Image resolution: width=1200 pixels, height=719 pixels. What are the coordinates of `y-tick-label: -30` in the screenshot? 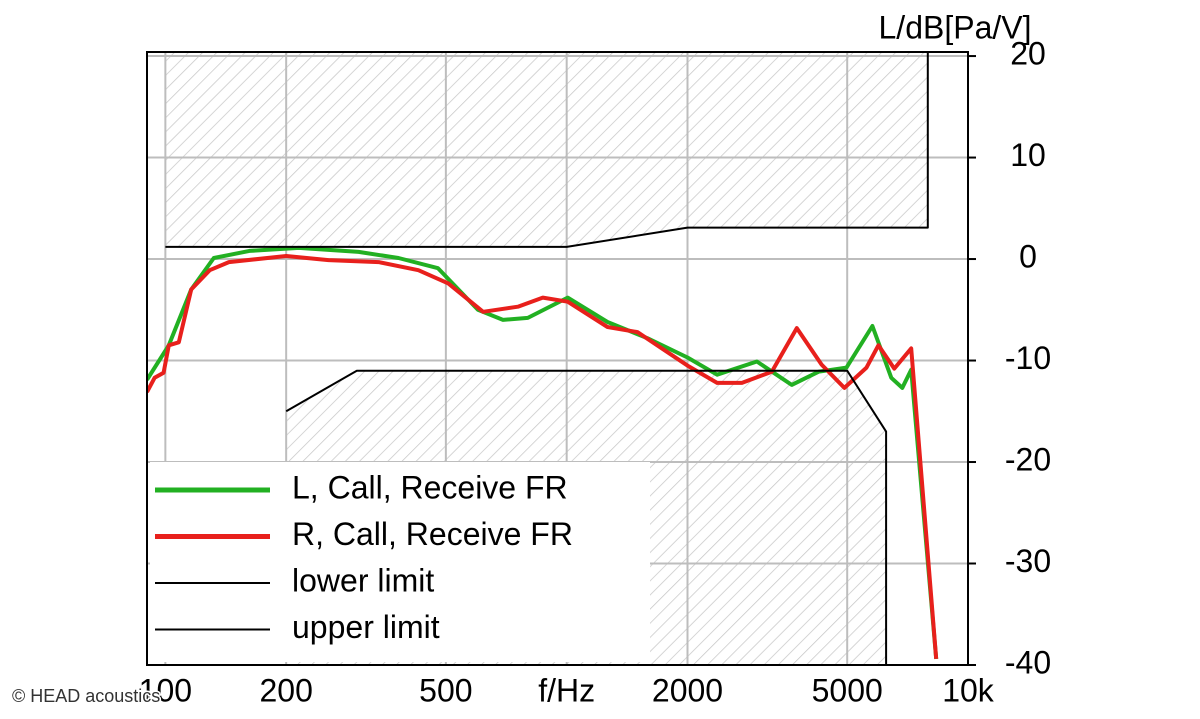 It's located at (1028, 561).